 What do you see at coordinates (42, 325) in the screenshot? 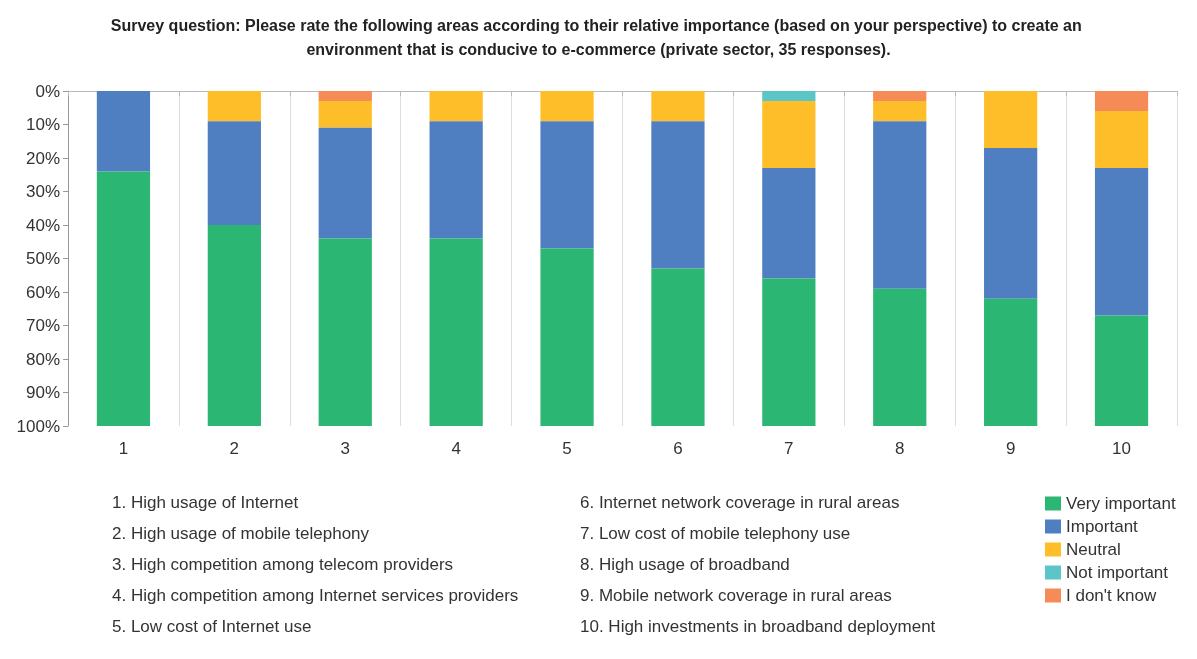
I see `y-tick-label: 70%` at bounding box center [42, 325].